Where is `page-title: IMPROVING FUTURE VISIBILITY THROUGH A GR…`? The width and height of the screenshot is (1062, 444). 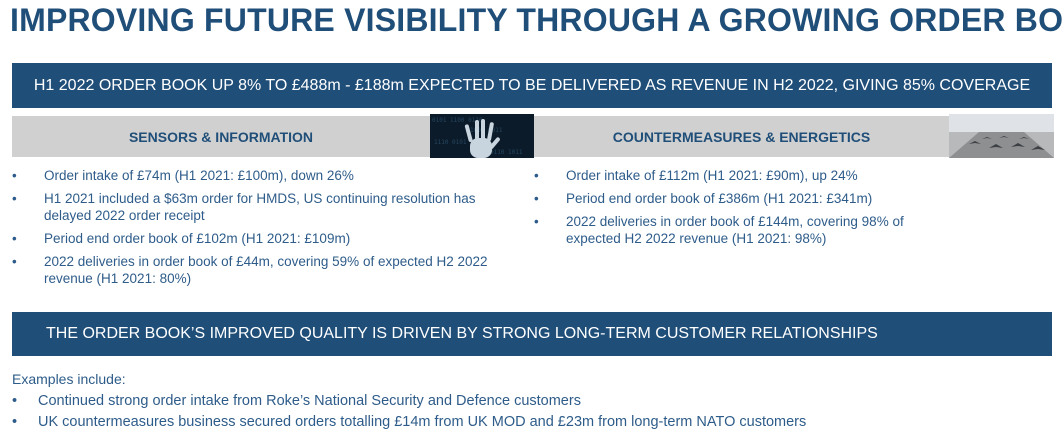
page-title: IMPROVING FUTURE VISIBILITY THROUGH A GR… is located at coordinates (536, 20).